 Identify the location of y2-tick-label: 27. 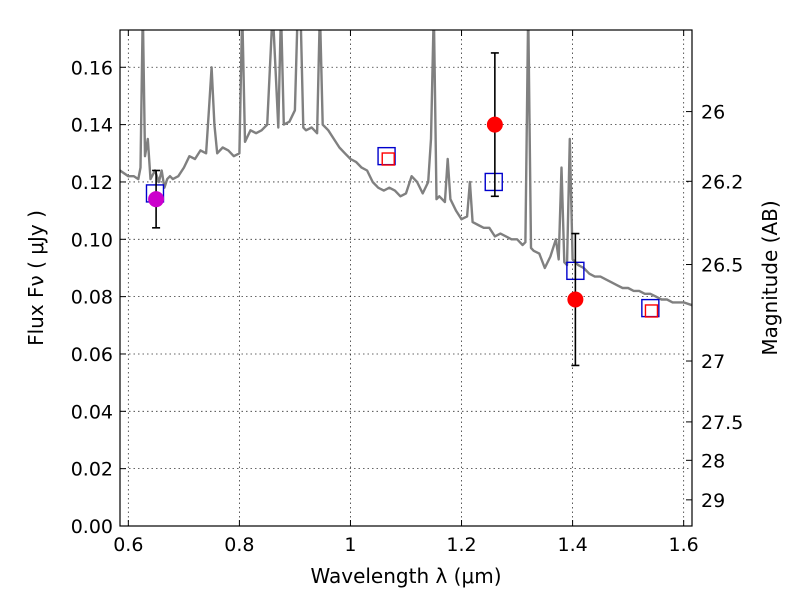
(713, 362).